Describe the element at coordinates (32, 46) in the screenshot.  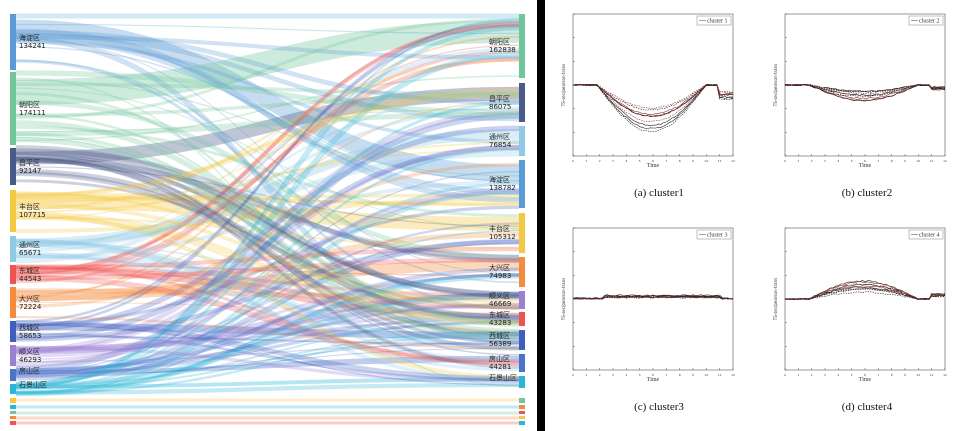
I see `node-value: 134241` at that location.